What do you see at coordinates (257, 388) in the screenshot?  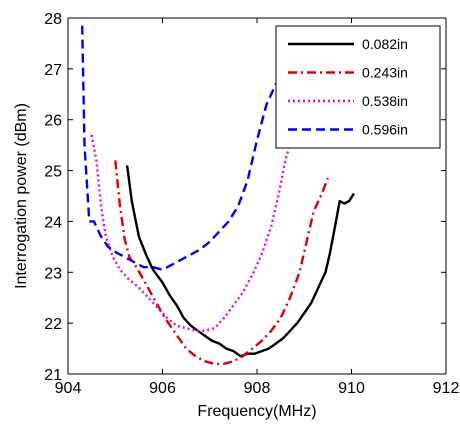 I see `x-tick-label: 908` at bounding box center [257, 388].